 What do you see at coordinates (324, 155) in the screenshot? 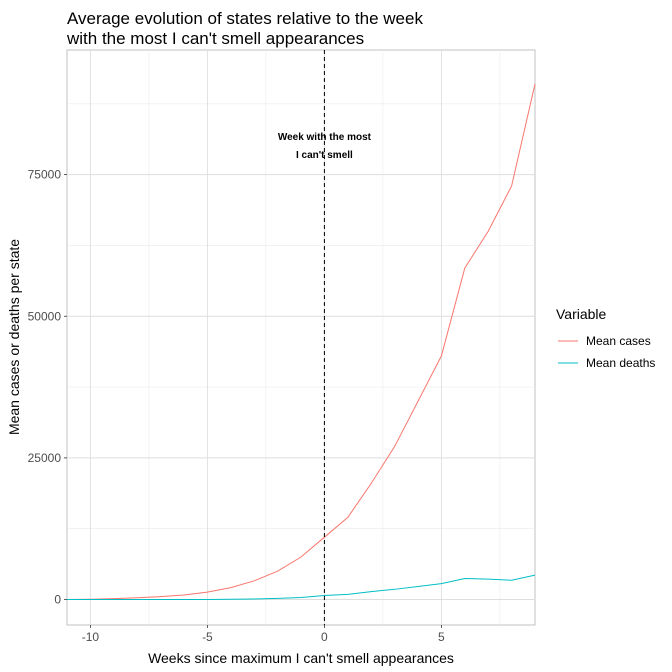
I see `annotation-line-2: I can't smell` at bounding box center [324, 155].